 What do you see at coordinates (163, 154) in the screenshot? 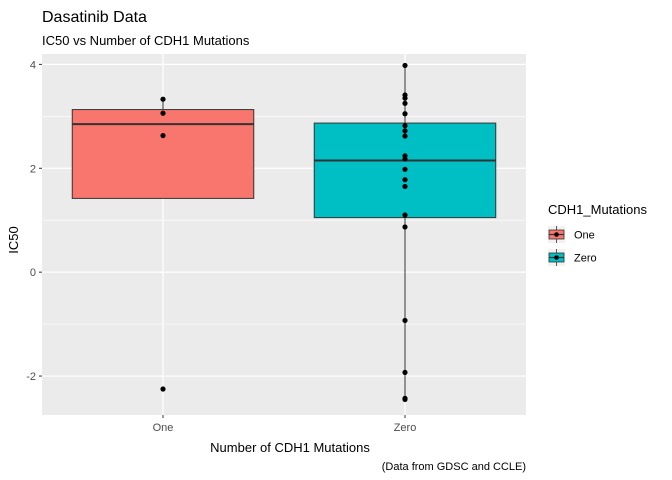
I see `box-iqr` at bounding box center [163, 154].